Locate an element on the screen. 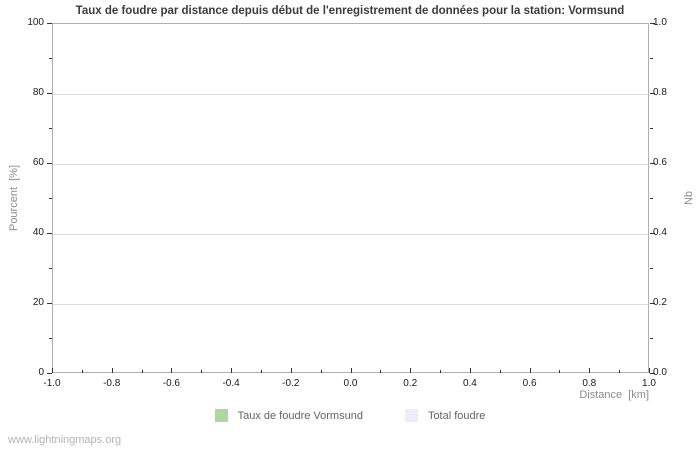 The height and width of the screenshot is (450, 700). y-tick-label-left: 0 is located at coordinates (41, 372).